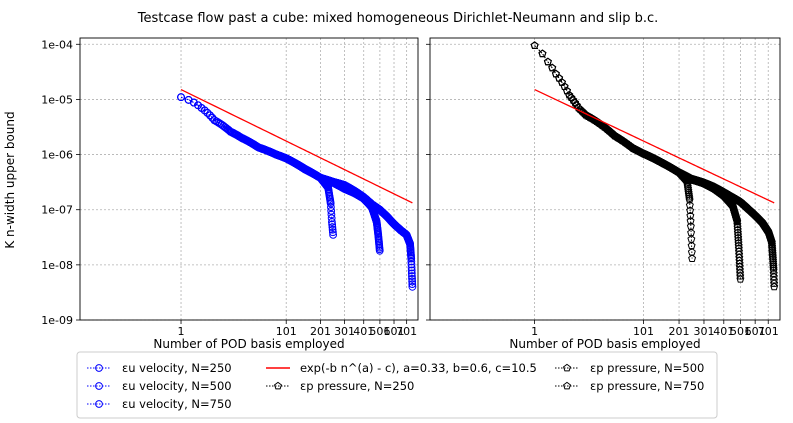 This screenshot has height=423, width=793. I want to click on y-tick-label: 1e-08, so click(57, 265).